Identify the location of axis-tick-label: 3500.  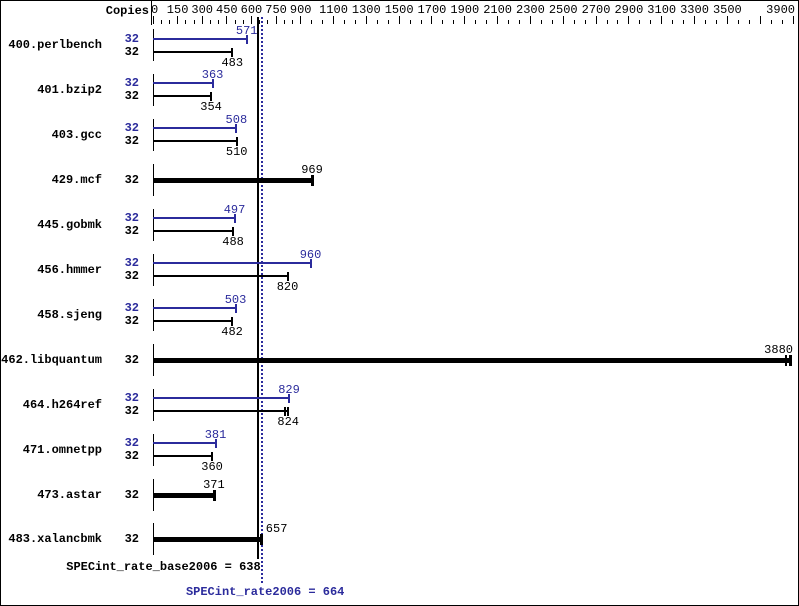
(727, 10).